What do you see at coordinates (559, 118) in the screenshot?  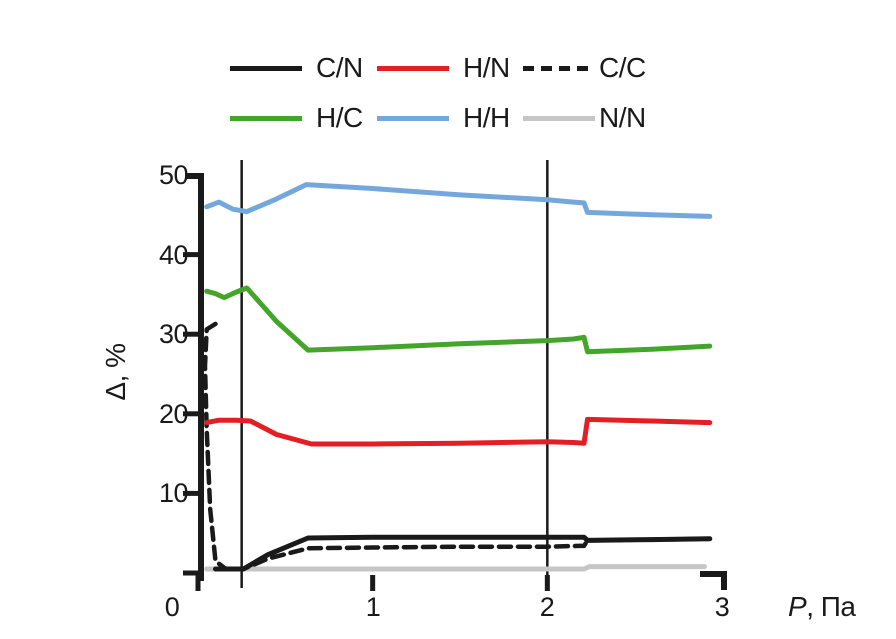 I see `legend-swatch-nn` at bounding box center [559, 118].